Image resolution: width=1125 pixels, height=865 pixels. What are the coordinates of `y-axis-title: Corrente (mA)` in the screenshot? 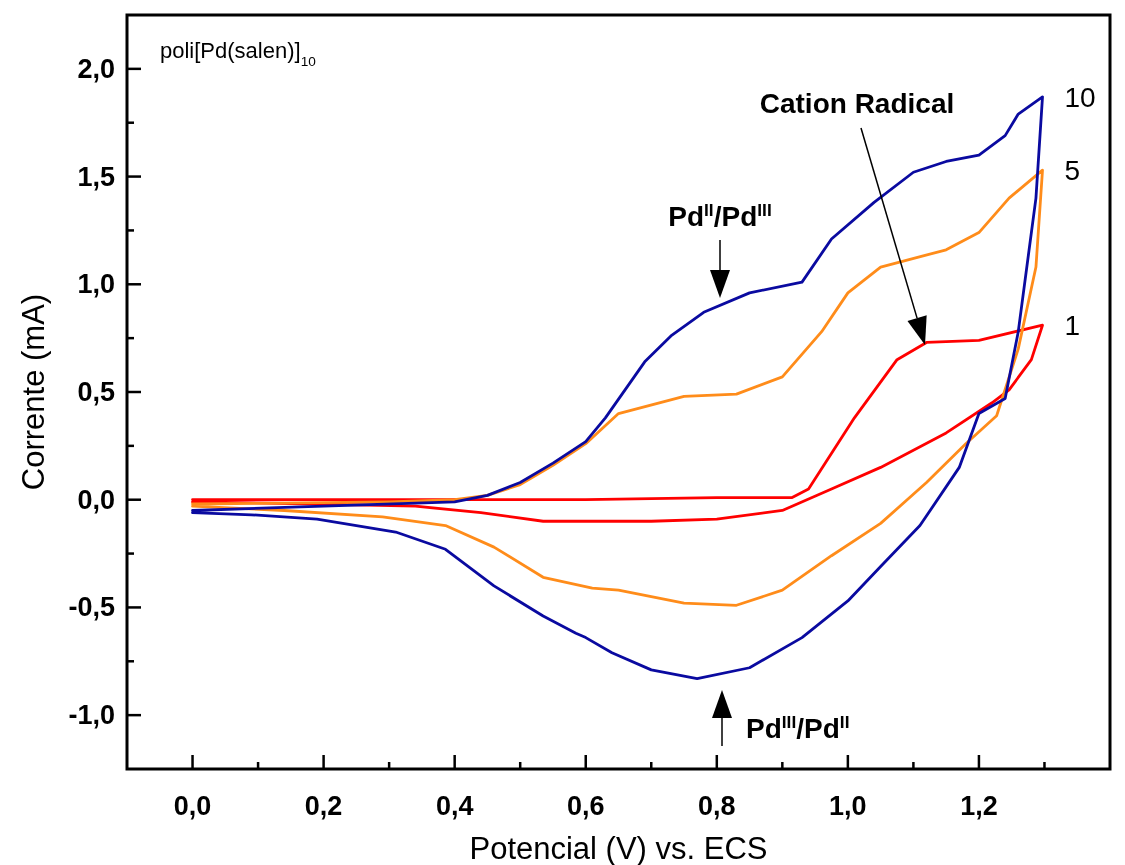 It's located at (33, 392).